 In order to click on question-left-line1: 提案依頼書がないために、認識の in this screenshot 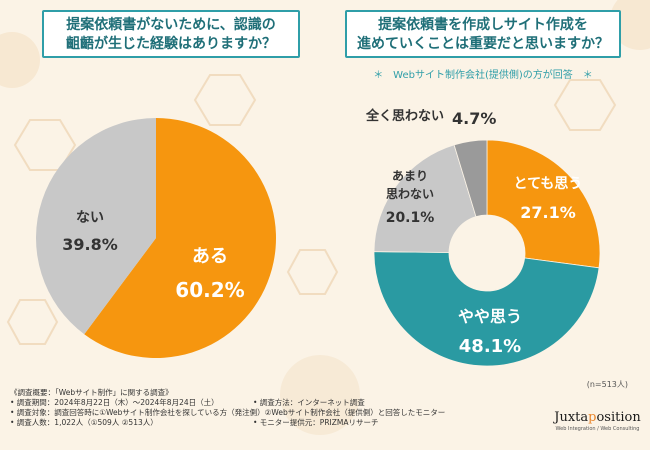, I will do `click(171, 25)`.